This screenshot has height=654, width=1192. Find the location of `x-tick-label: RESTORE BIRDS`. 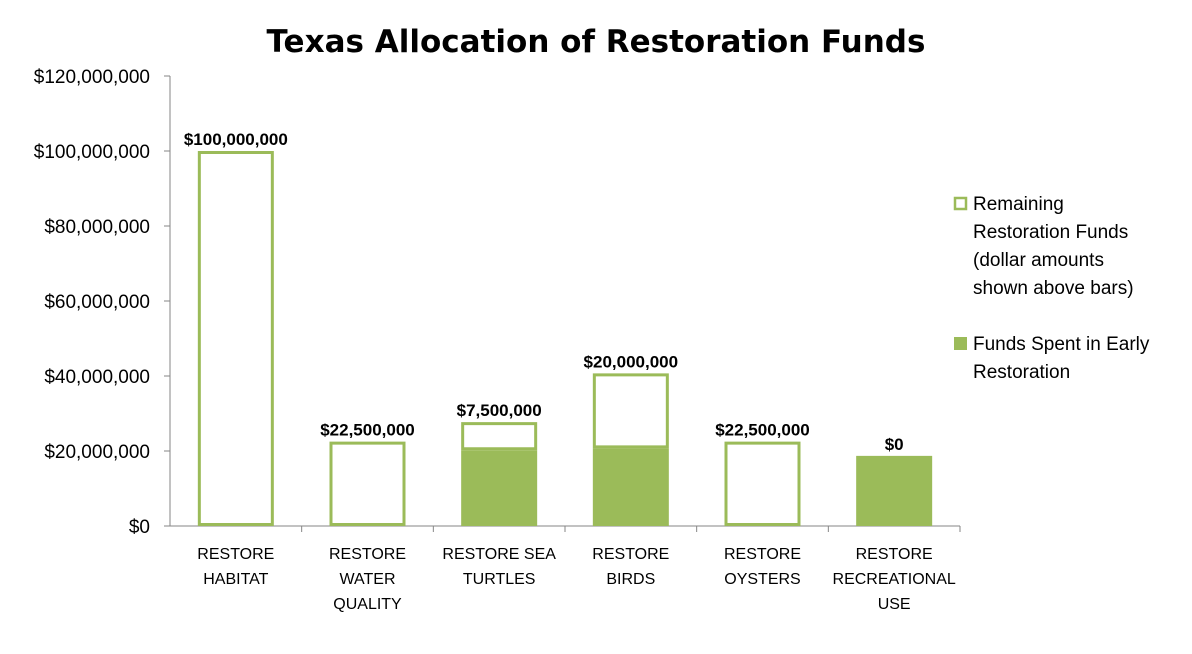

x-tick-label: RESTORE BIRDS is located at coordinates (630, 567).